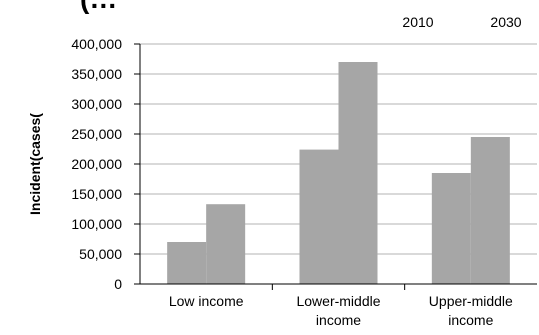 Image resolution: width=539 pixels, height=335 pixels. What do you see at coordinates (100, 254) in the screenshot?
I see `y-tick-label: 50,000` at bounding box center [100, 254].